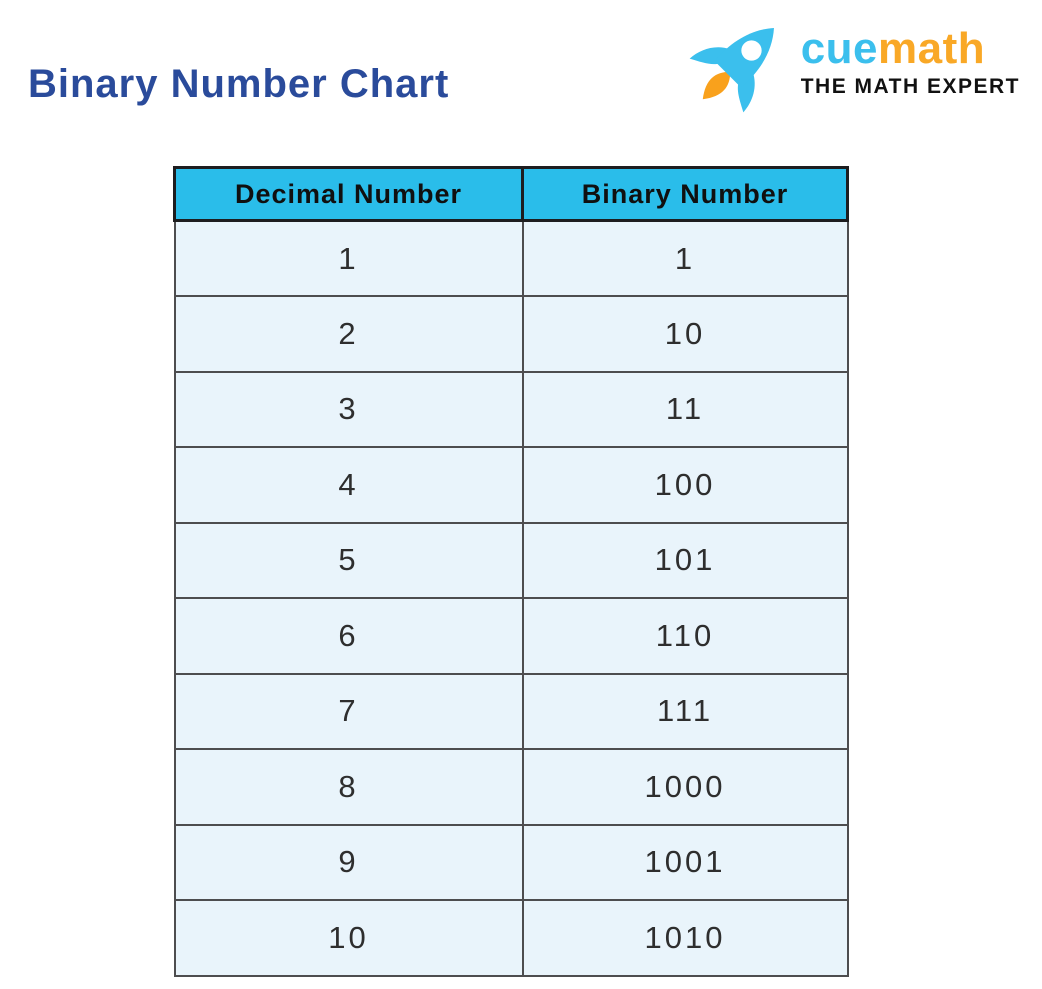  Describe the element at coordinates (685, 194) in the screenshot. I see `binary-column-header: Binary Number` at that location.